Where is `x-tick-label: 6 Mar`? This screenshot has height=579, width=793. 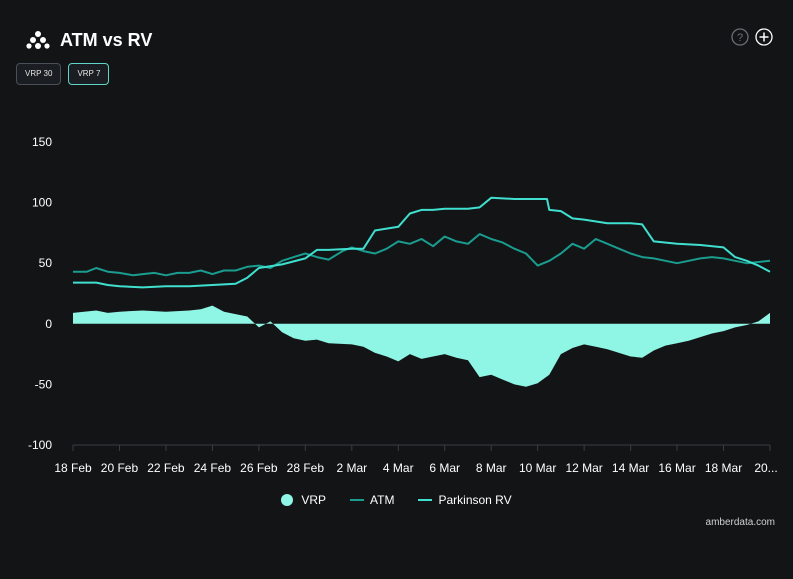
x-tick-label: 6 Mar is located at coordinates (444, 468).